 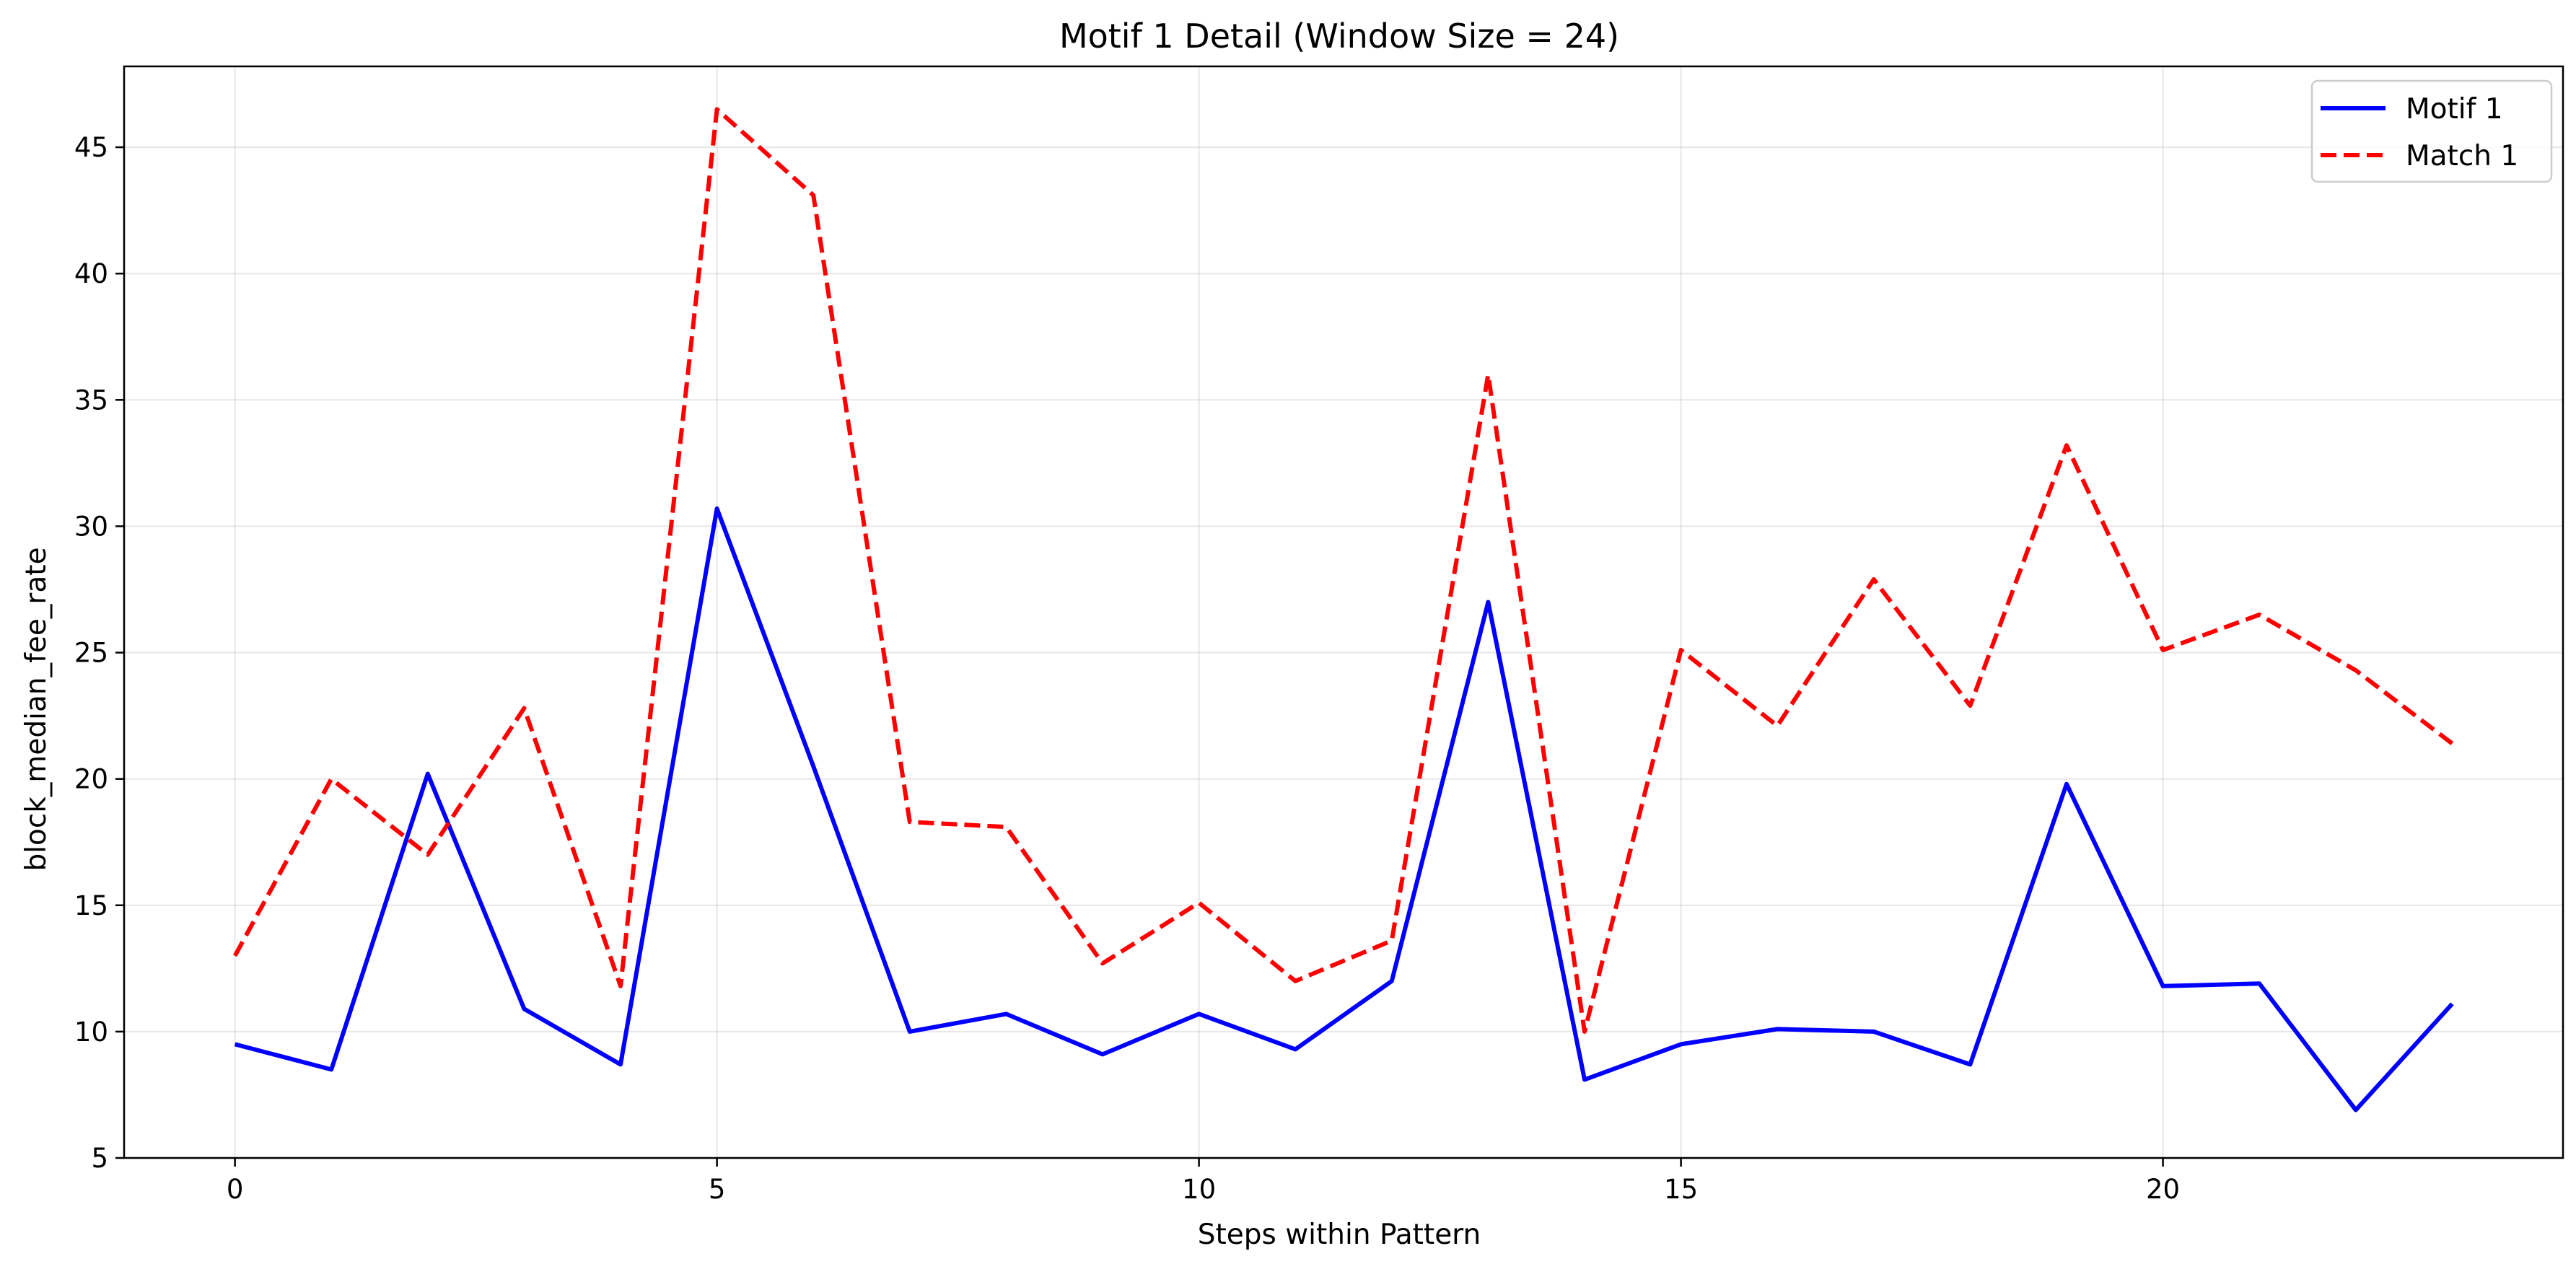 I want to click on y-tick-label: 40, so click(x=91, y=273).